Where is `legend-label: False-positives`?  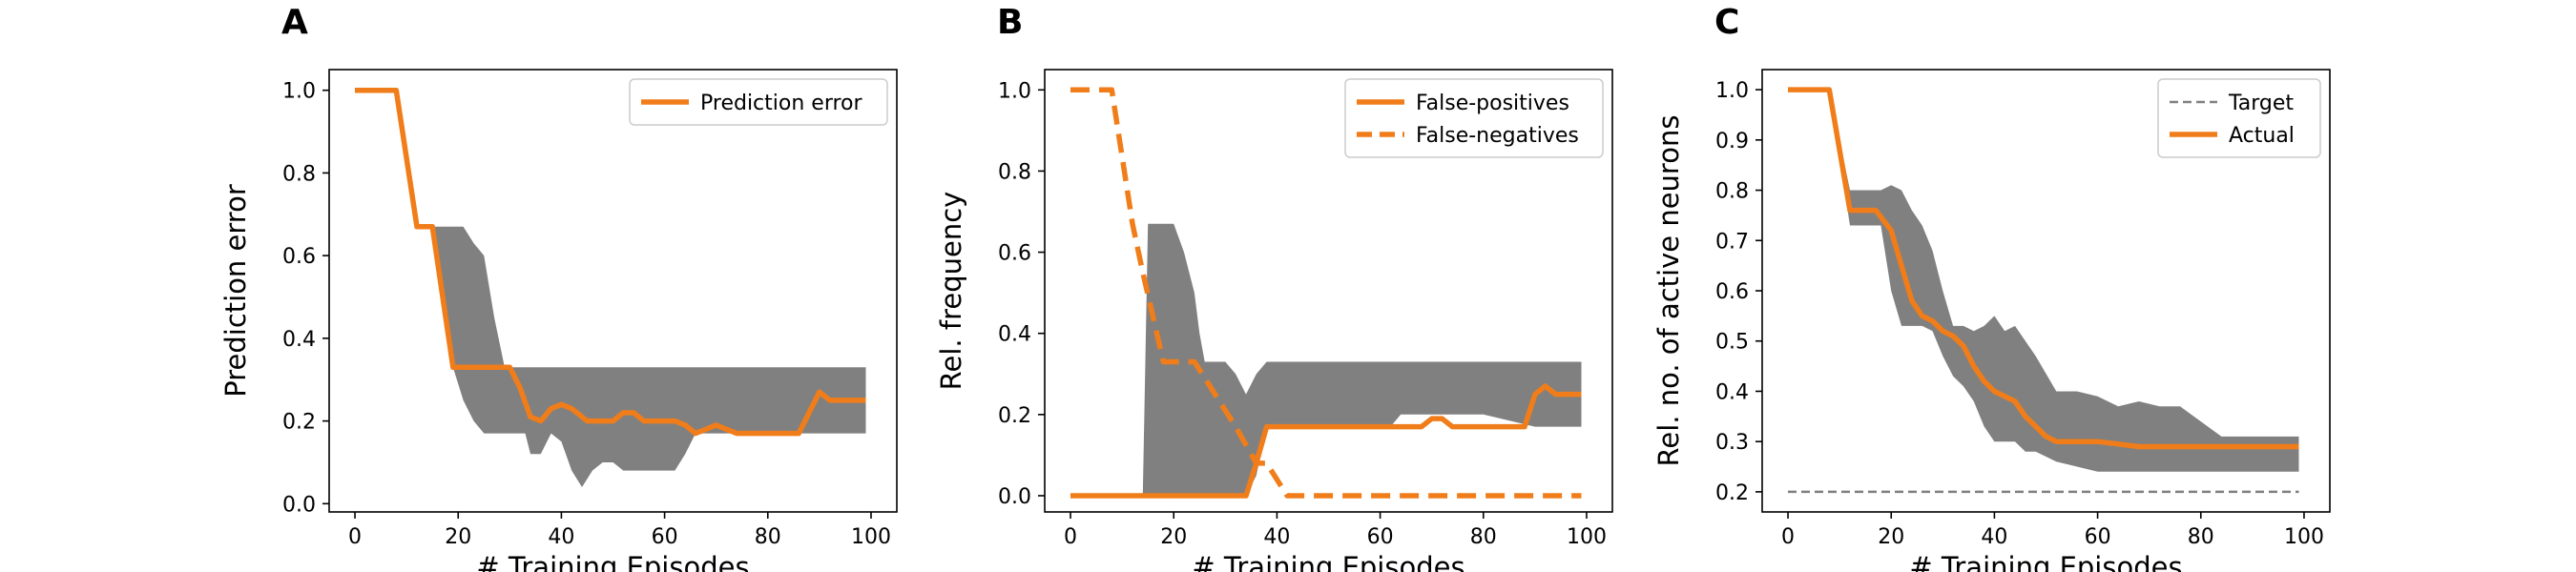 legend-label: False-positives is located at coordinates (1492, 104).